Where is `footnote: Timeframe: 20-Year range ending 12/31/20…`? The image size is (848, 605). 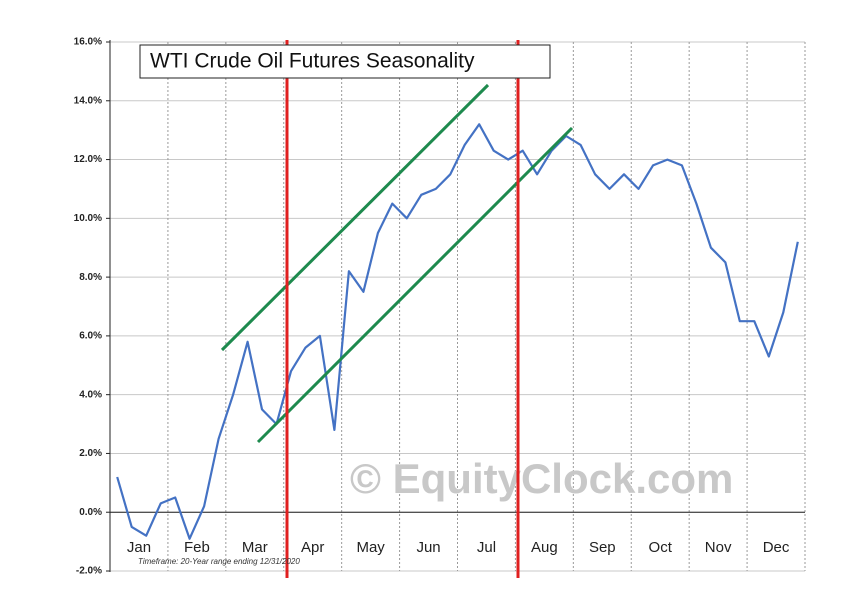
footnote: Timeframe: 20-Year range ending 12/31/20… is located at coordinates (219, 561).